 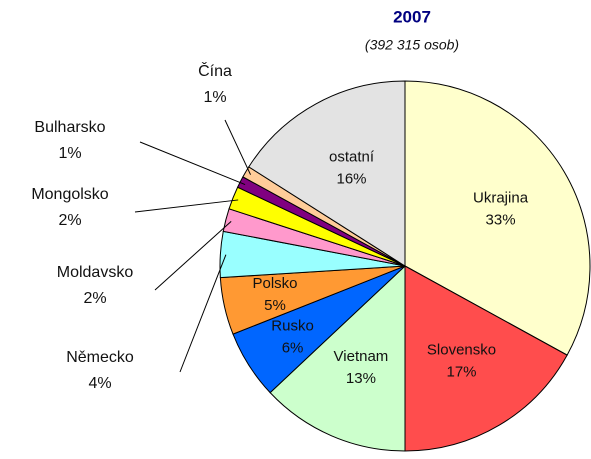 I want to click on slice-value-label: 5%, so click(x=275, y=305).